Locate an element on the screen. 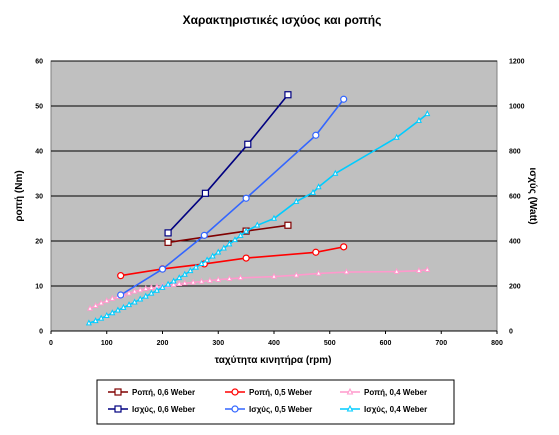  left-axis-ticks: 0 10 20 30 40 50 60 is located at coordinates (39, 197).